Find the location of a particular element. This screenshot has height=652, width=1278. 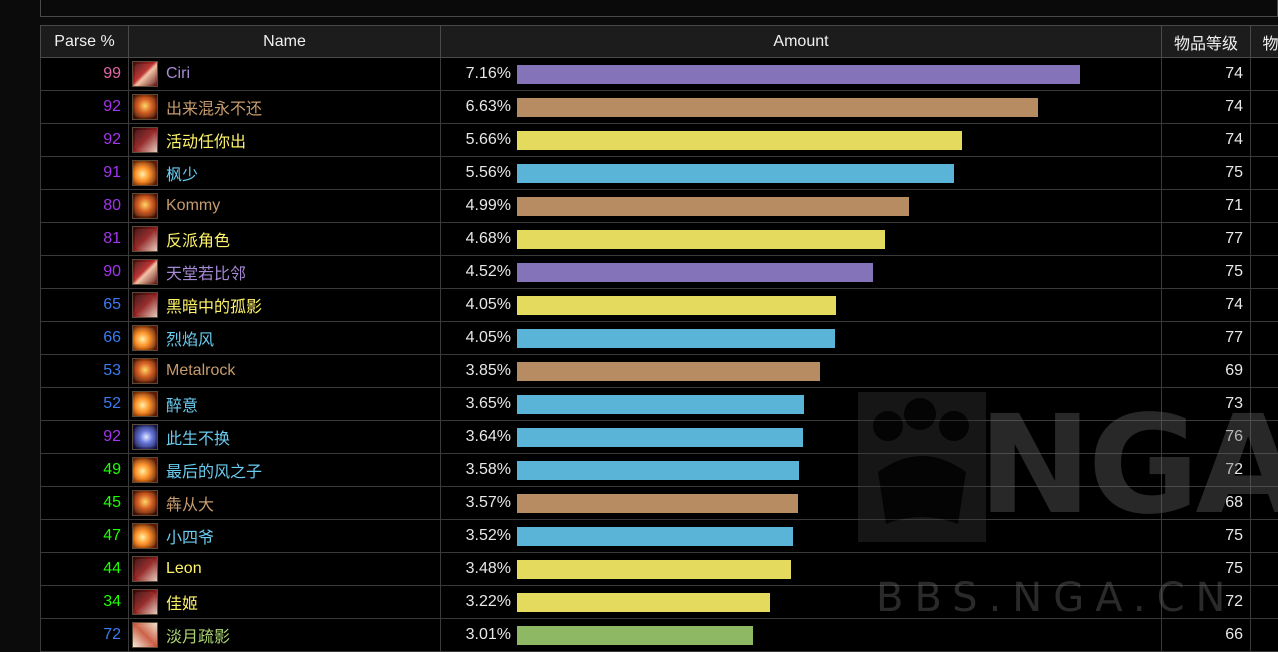

extra-column-header: 物 is located at coordinates (1264, 41).